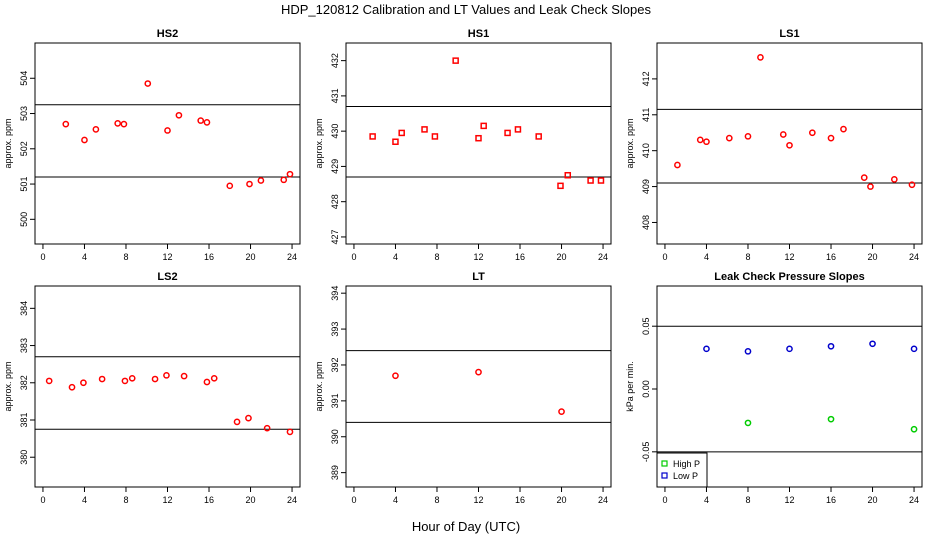  What do you see at coordinates (466, 526) in the screenshot?
I see `figure-xlabel: Hour of Day (UTC)` at bounding box center [466, 526].